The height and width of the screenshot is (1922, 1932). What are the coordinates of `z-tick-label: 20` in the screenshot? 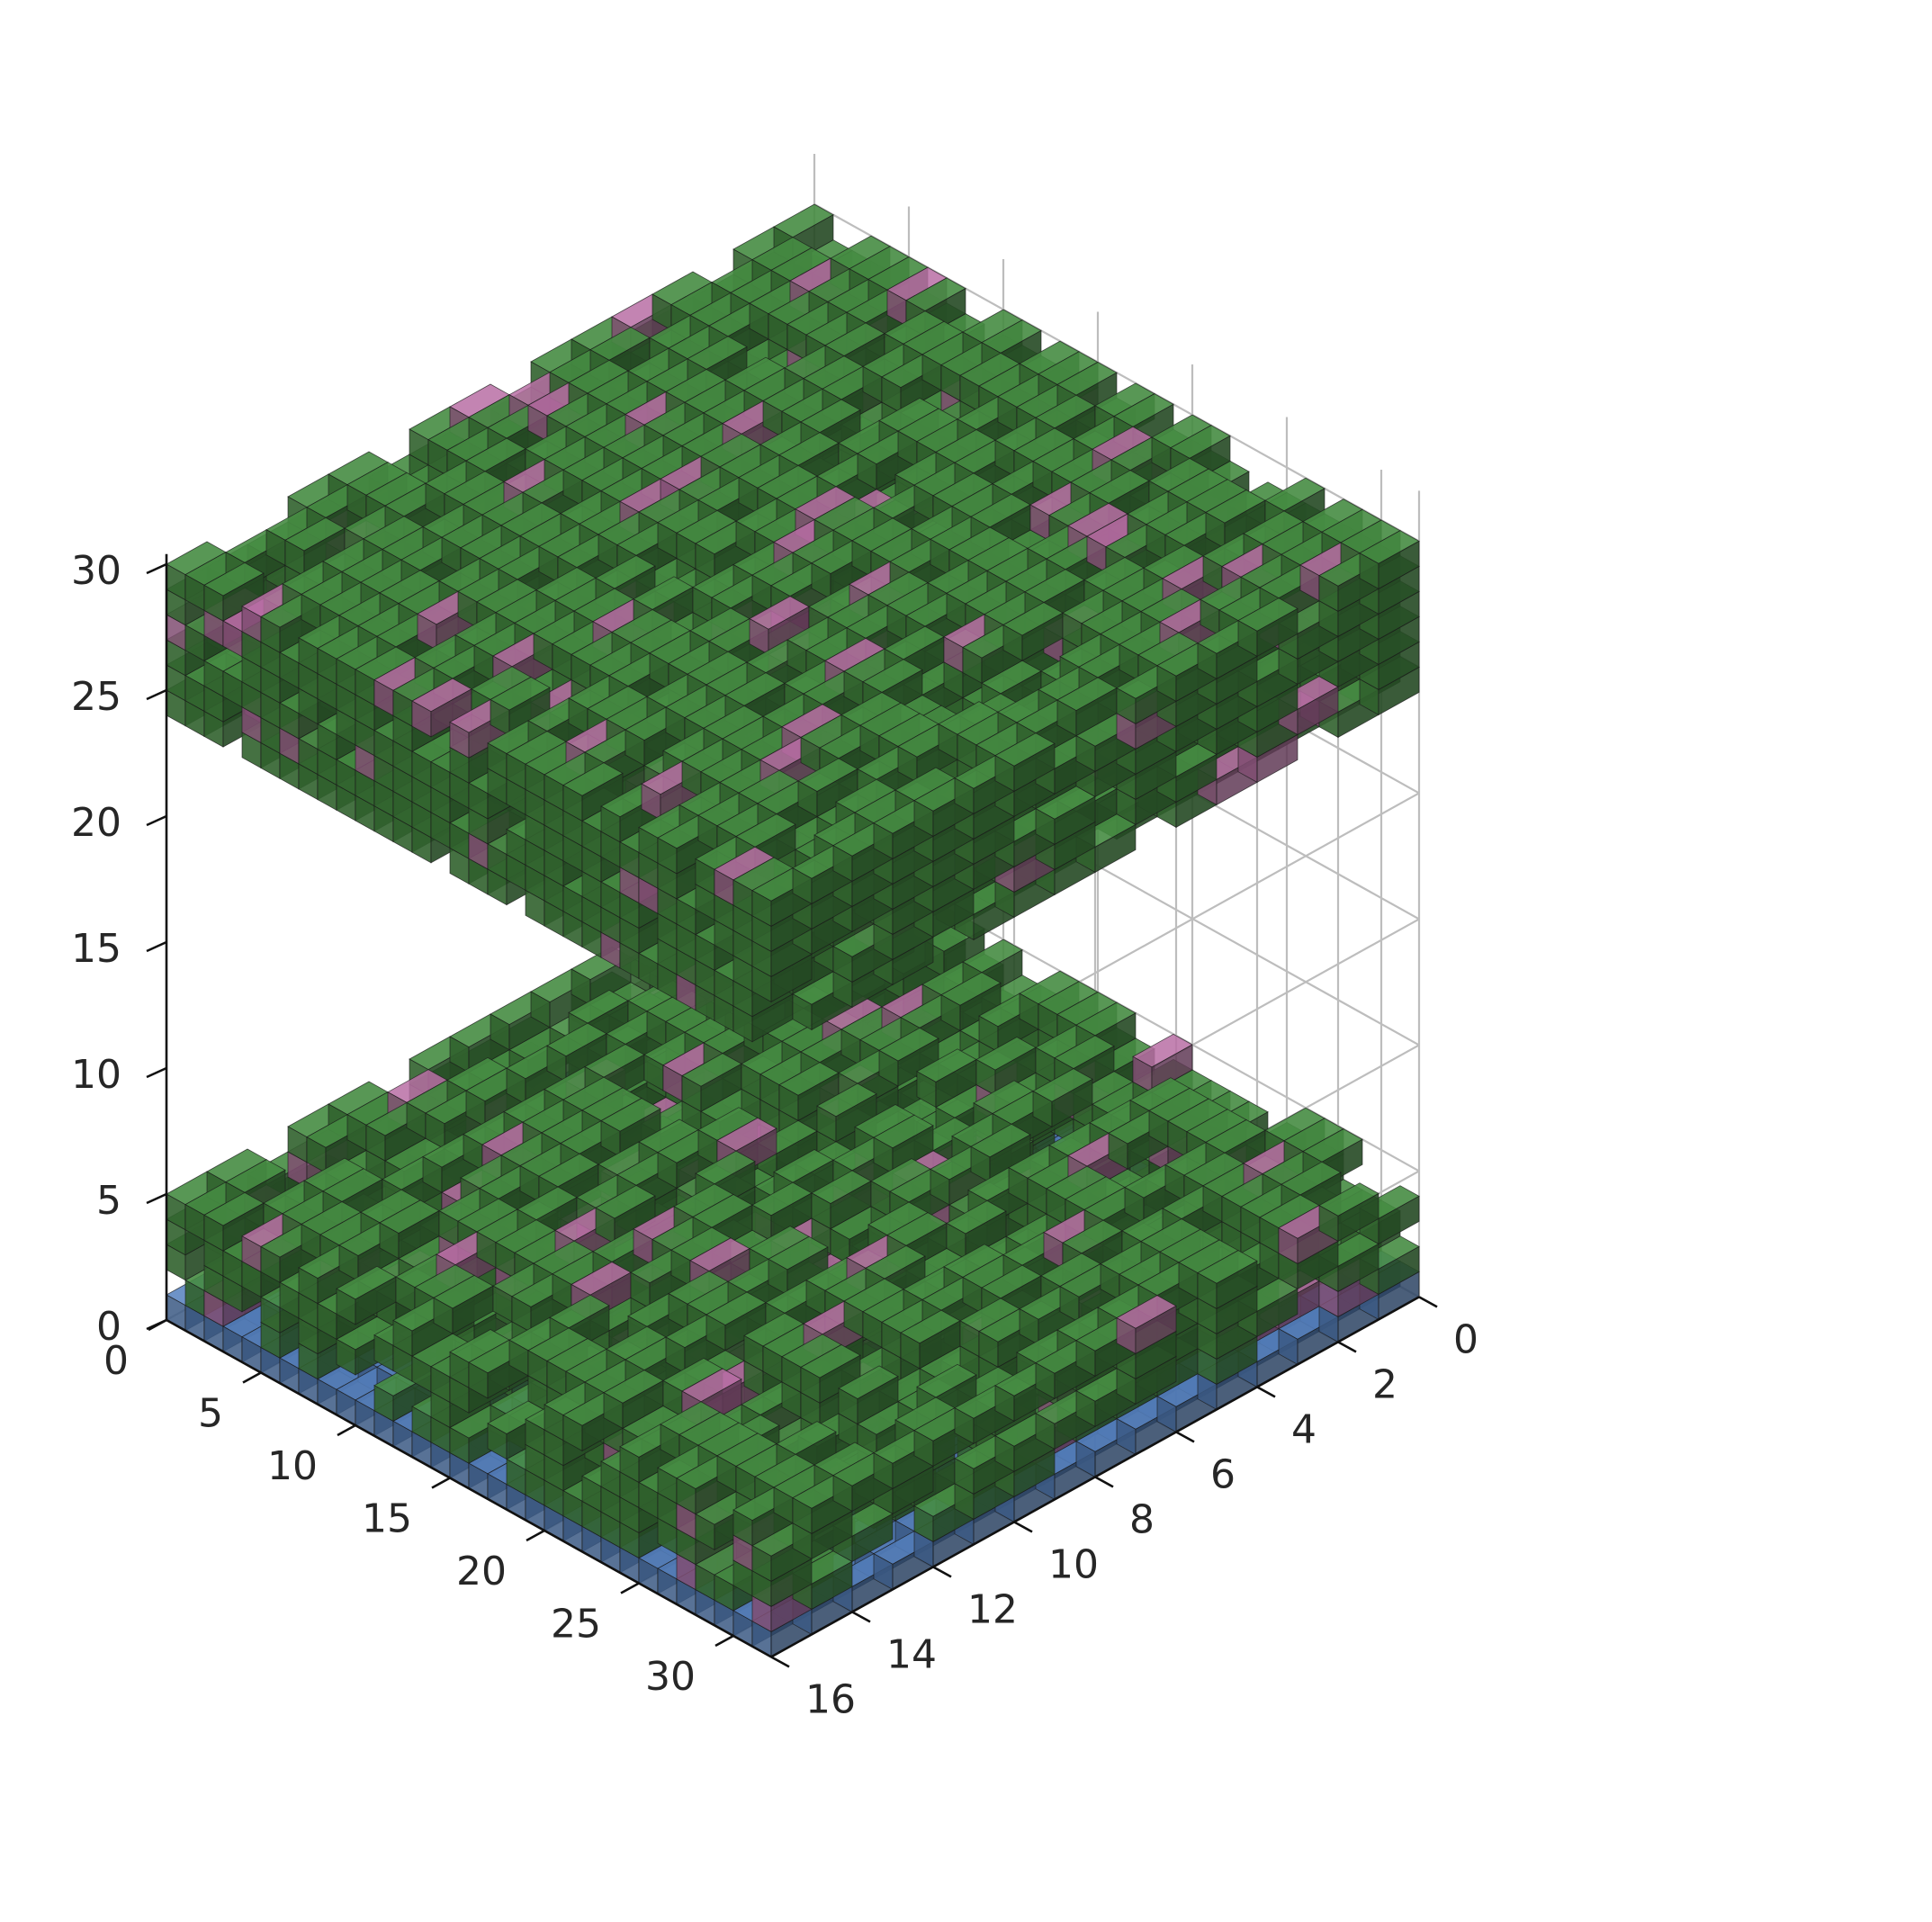 It's located at (96, 823).